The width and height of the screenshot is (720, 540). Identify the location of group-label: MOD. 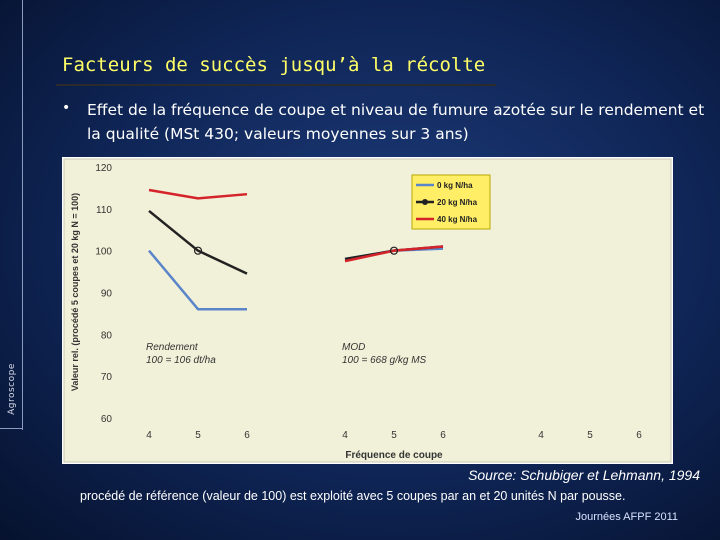
(353, 347).